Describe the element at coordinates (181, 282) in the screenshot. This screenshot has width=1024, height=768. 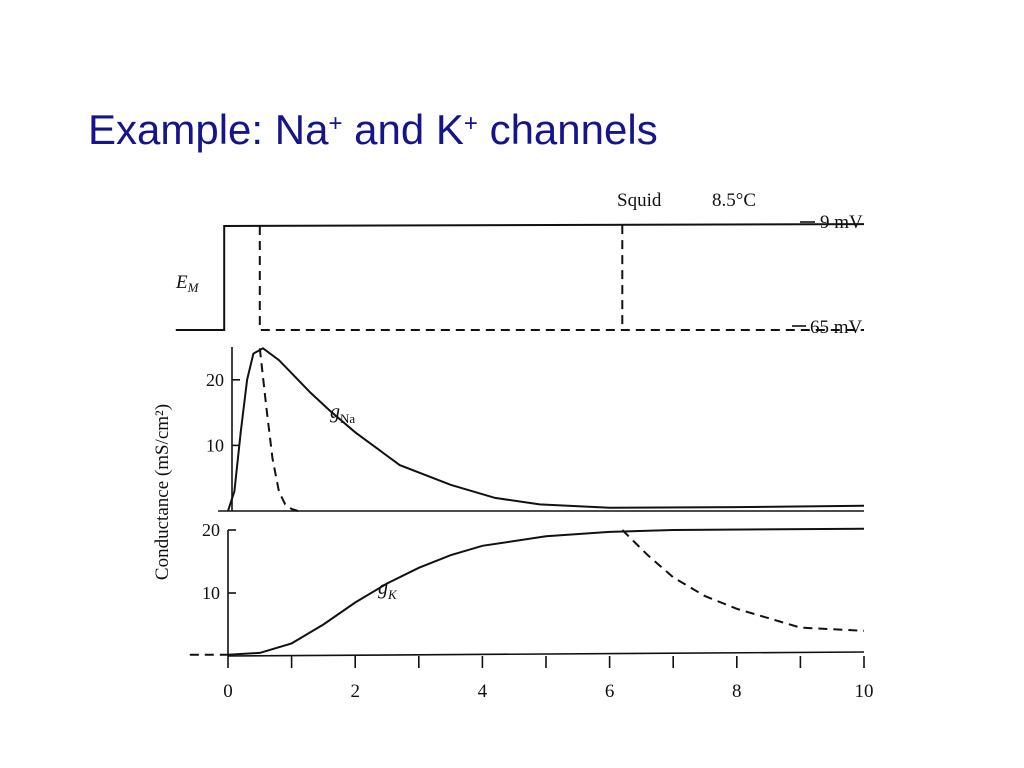
I see `label-main: E` at that location.